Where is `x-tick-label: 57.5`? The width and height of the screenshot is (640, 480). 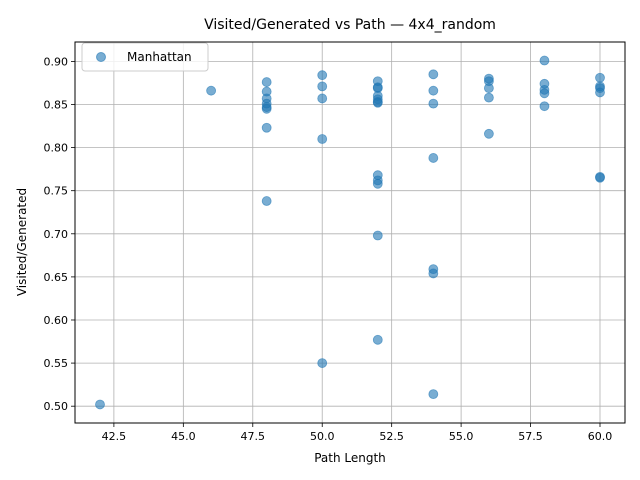 x-tick-label: 57.5 is located at coordinates (530, 436).